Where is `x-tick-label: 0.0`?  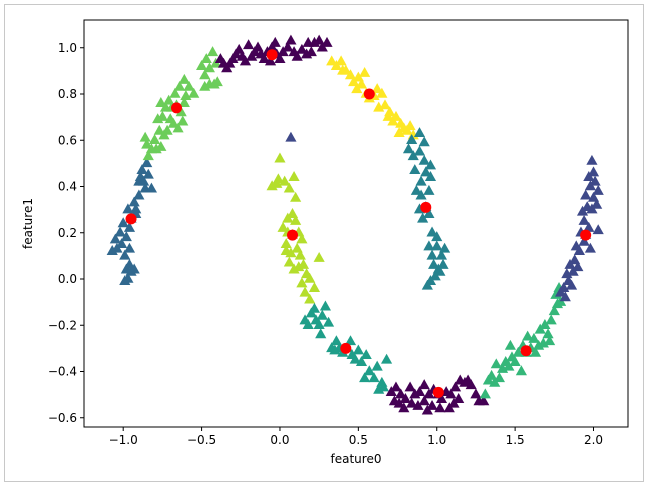
x-tick-label: 0.0 is located at coordinates (279, 440).